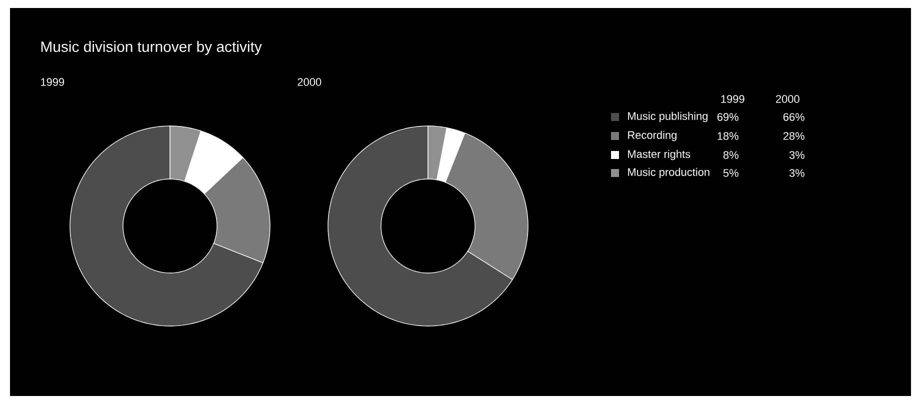  I want to click on data-label: 69%, so click(727, 117).